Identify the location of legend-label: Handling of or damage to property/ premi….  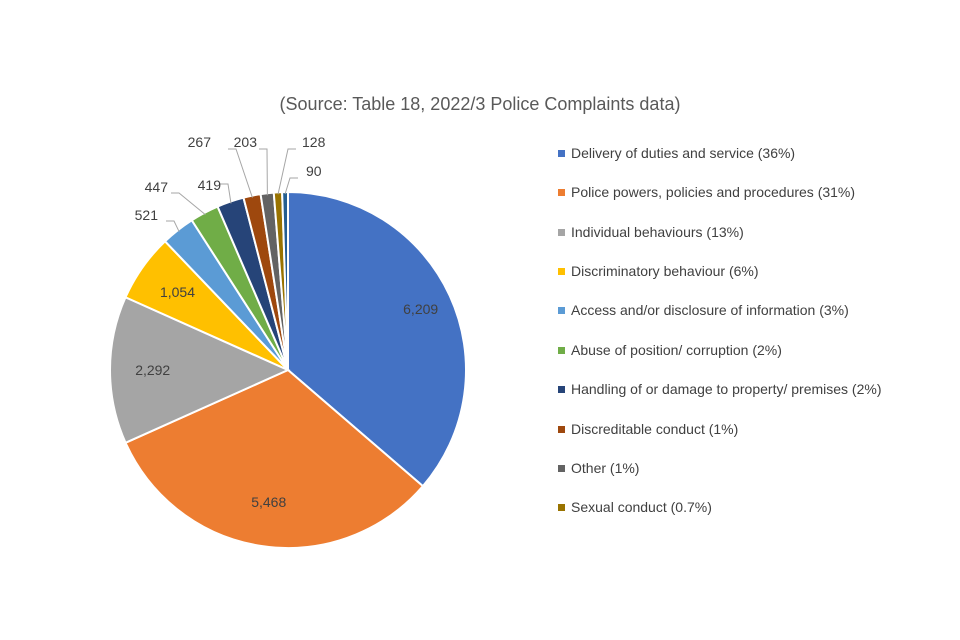
(726, 389).